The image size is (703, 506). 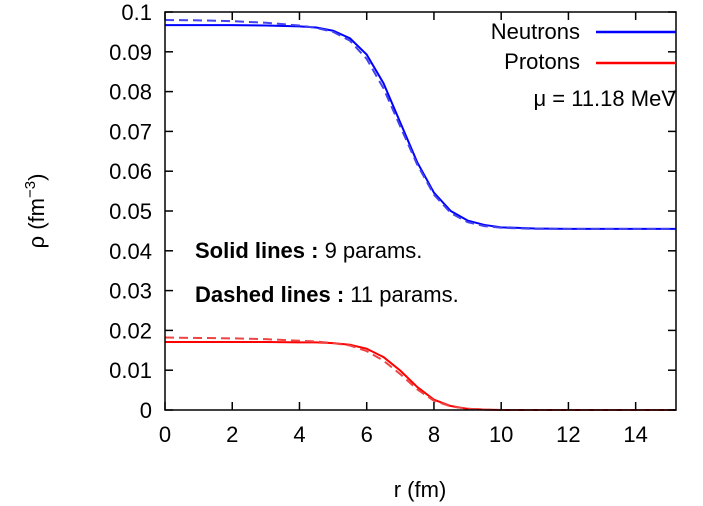 I want to click on annotation-solid-bold: Solid lines :, so click(x=256, y=250).